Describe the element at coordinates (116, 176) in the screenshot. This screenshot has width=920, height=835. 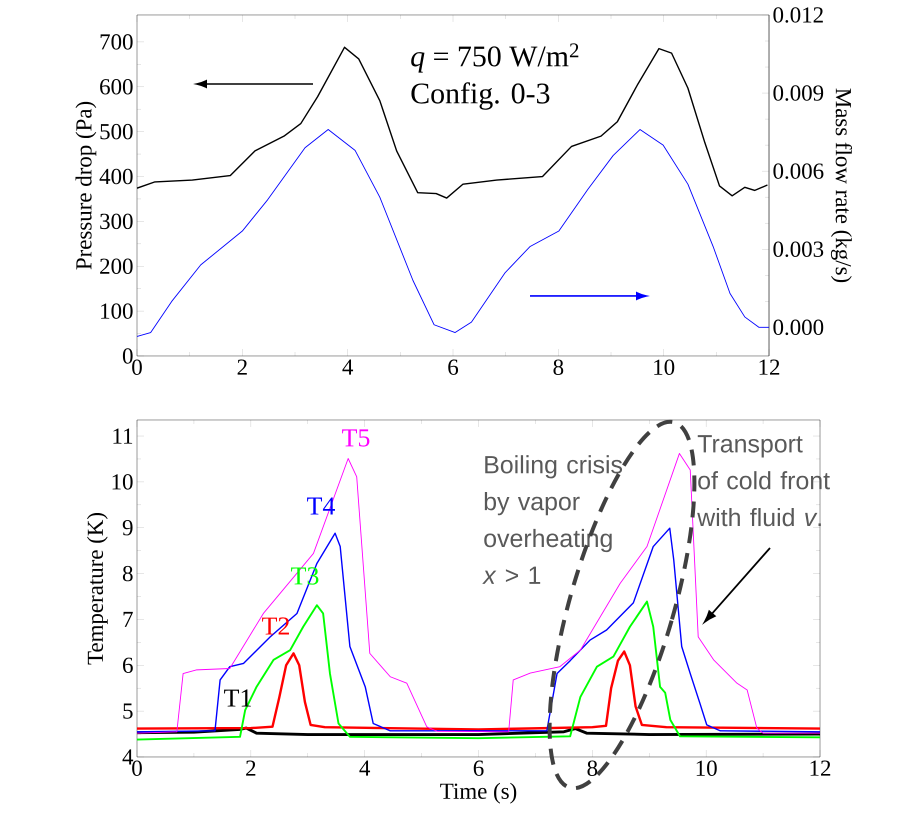
I see `y-tick-label: 400` at that location.